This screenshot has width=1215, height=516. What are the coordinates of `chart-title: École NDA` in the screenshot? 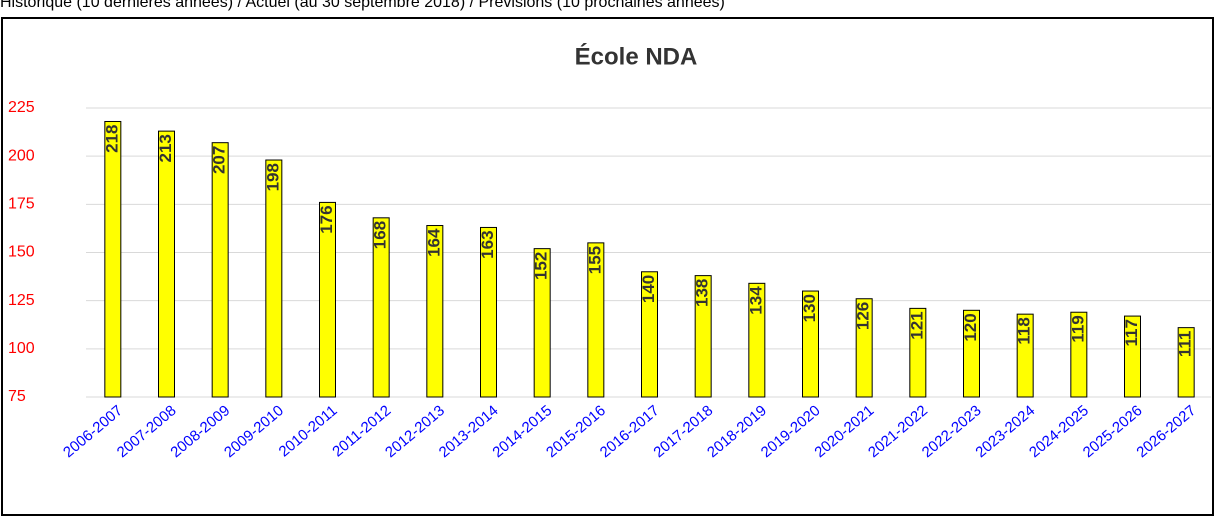 It's located at (636, 56).